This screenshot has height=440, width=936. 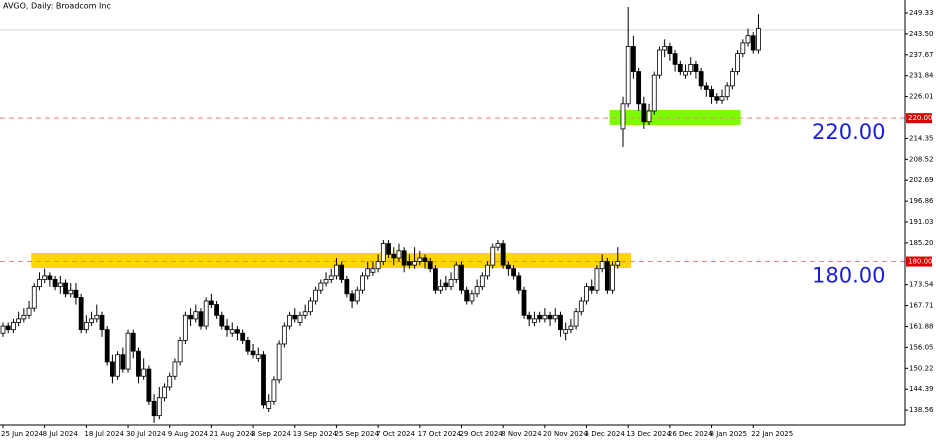 I want to click on y-tick-label: 161.88, so click(x=921, y=326).